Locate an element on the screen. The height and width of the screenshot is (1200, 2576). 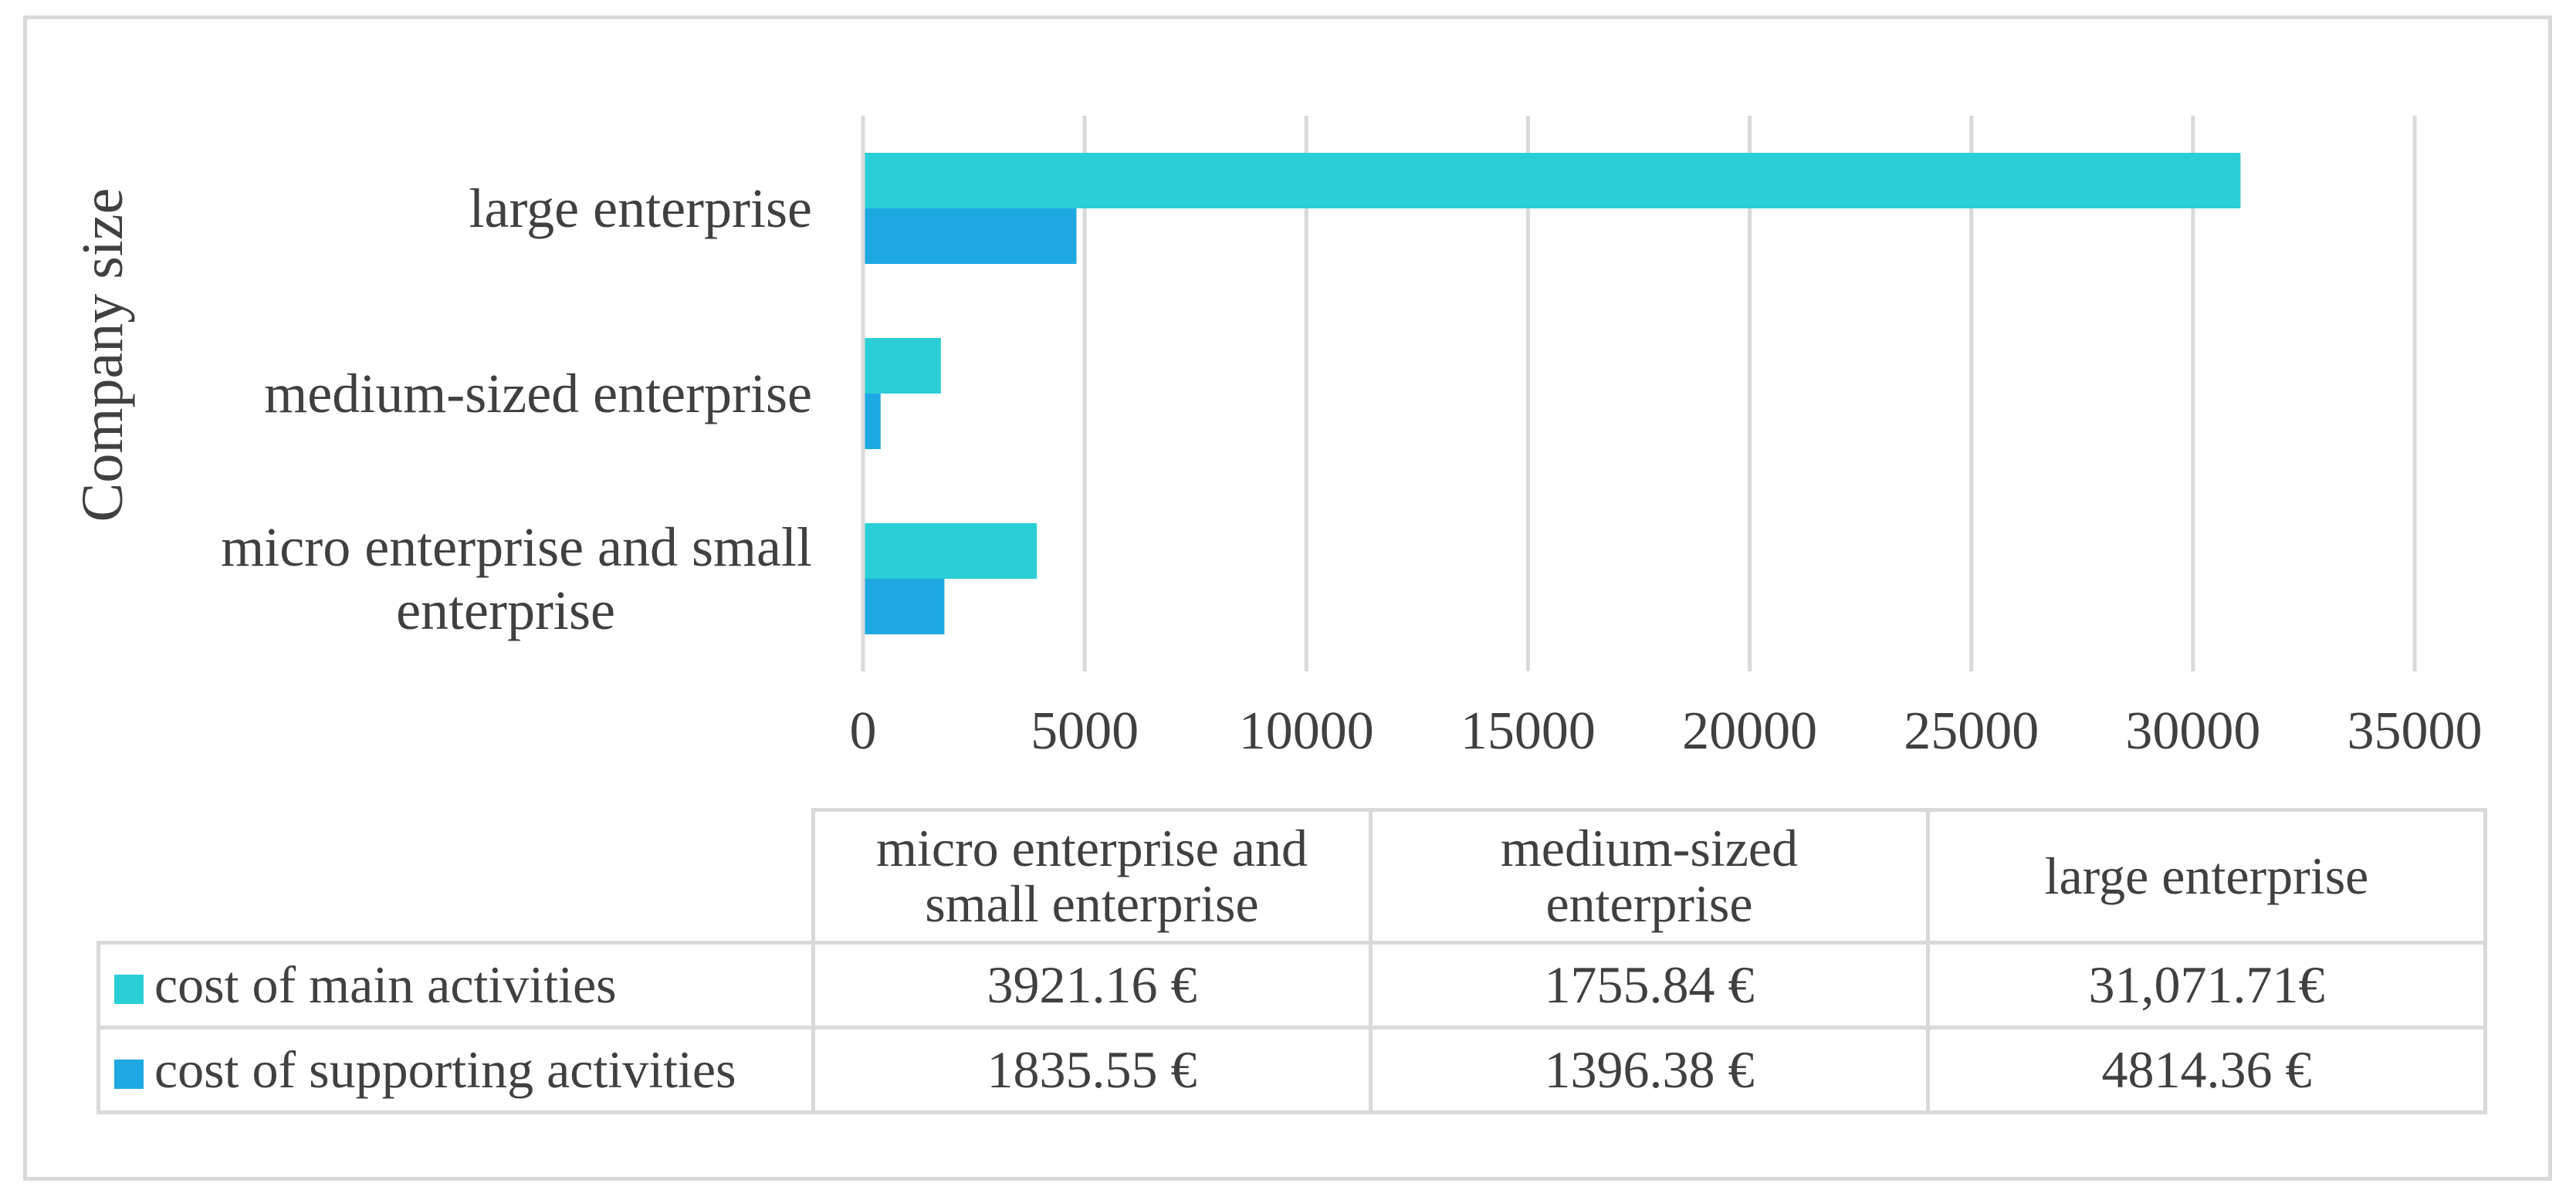
category-label: micro enterprise and small enterprise is located at coordinates (516, 578).